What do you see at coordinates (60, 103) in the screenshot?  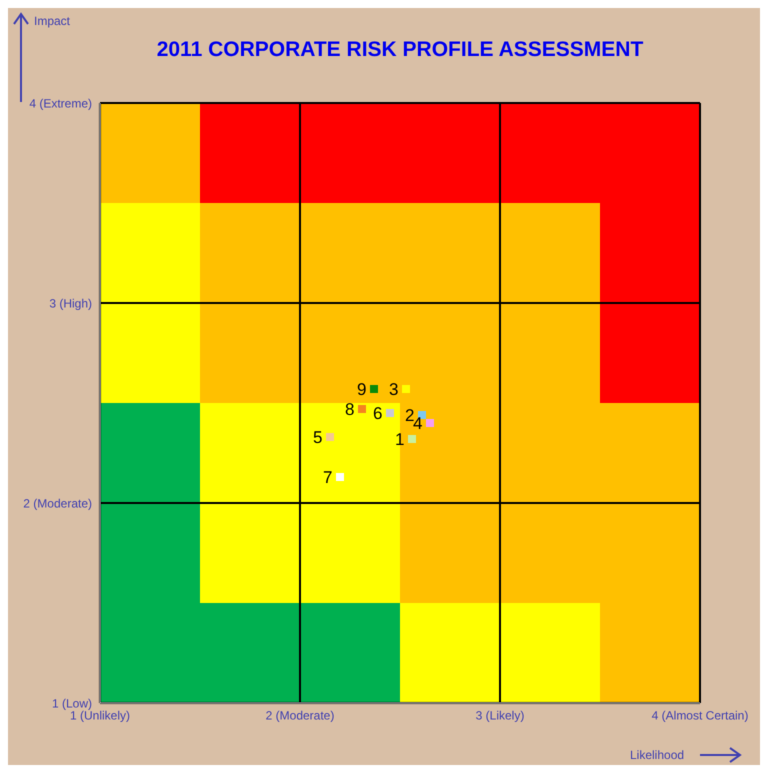 I see `y-tick-label: 4 (Extreme)` at bounding box center [60, 103].